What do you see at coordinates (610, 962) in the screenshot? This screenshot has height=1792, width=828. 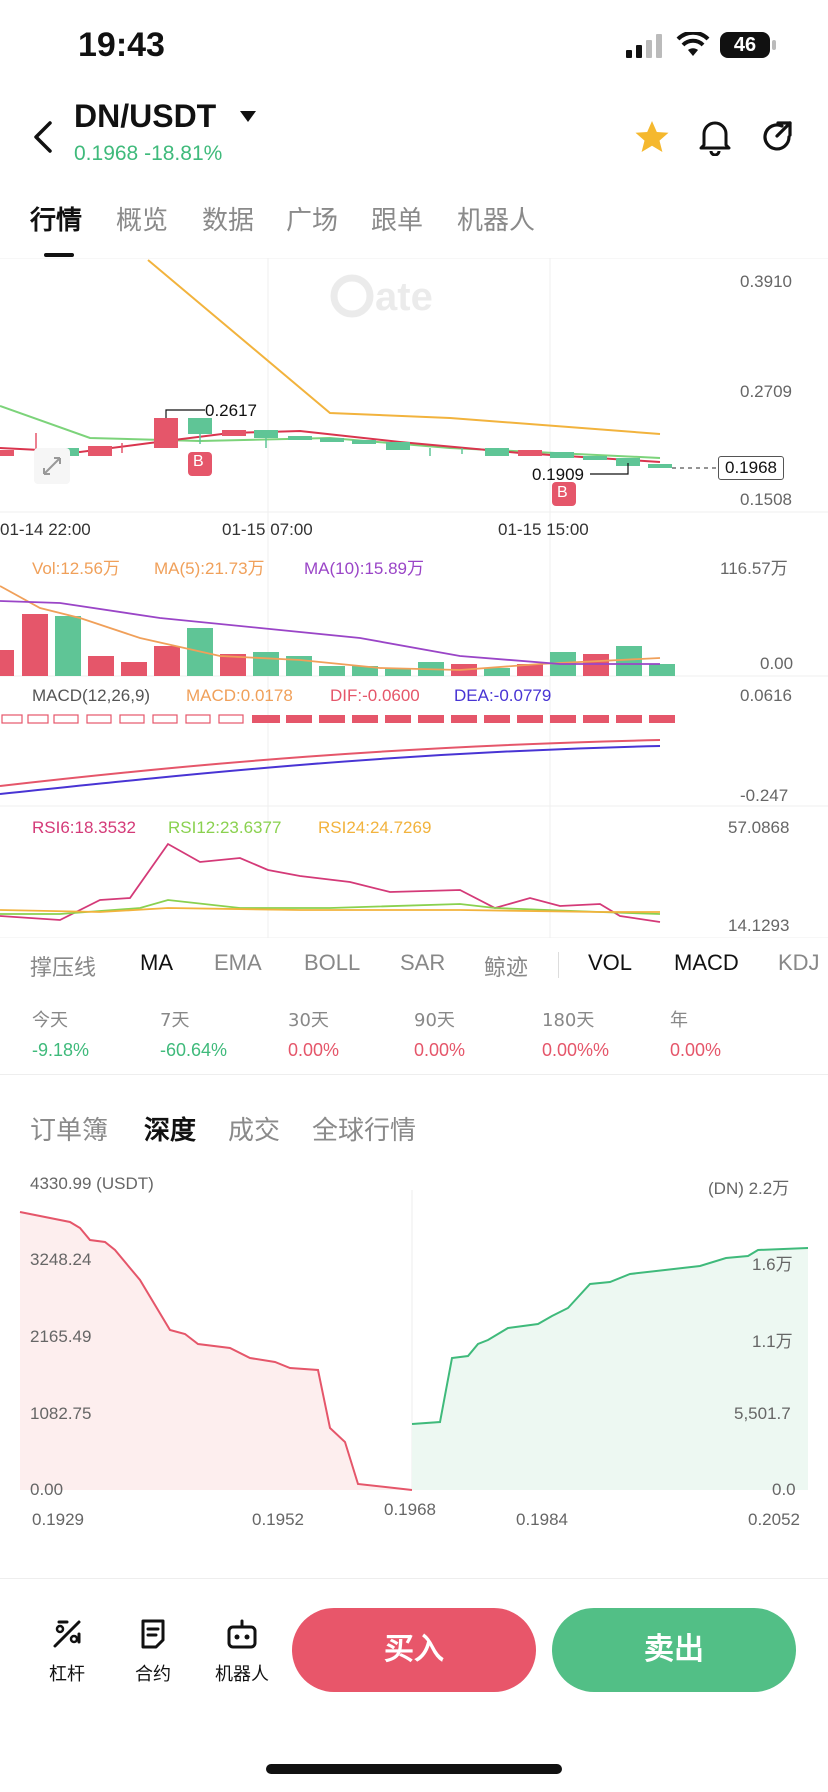 I see `indicator-vol: VOL` at bounding box center [610, 962].